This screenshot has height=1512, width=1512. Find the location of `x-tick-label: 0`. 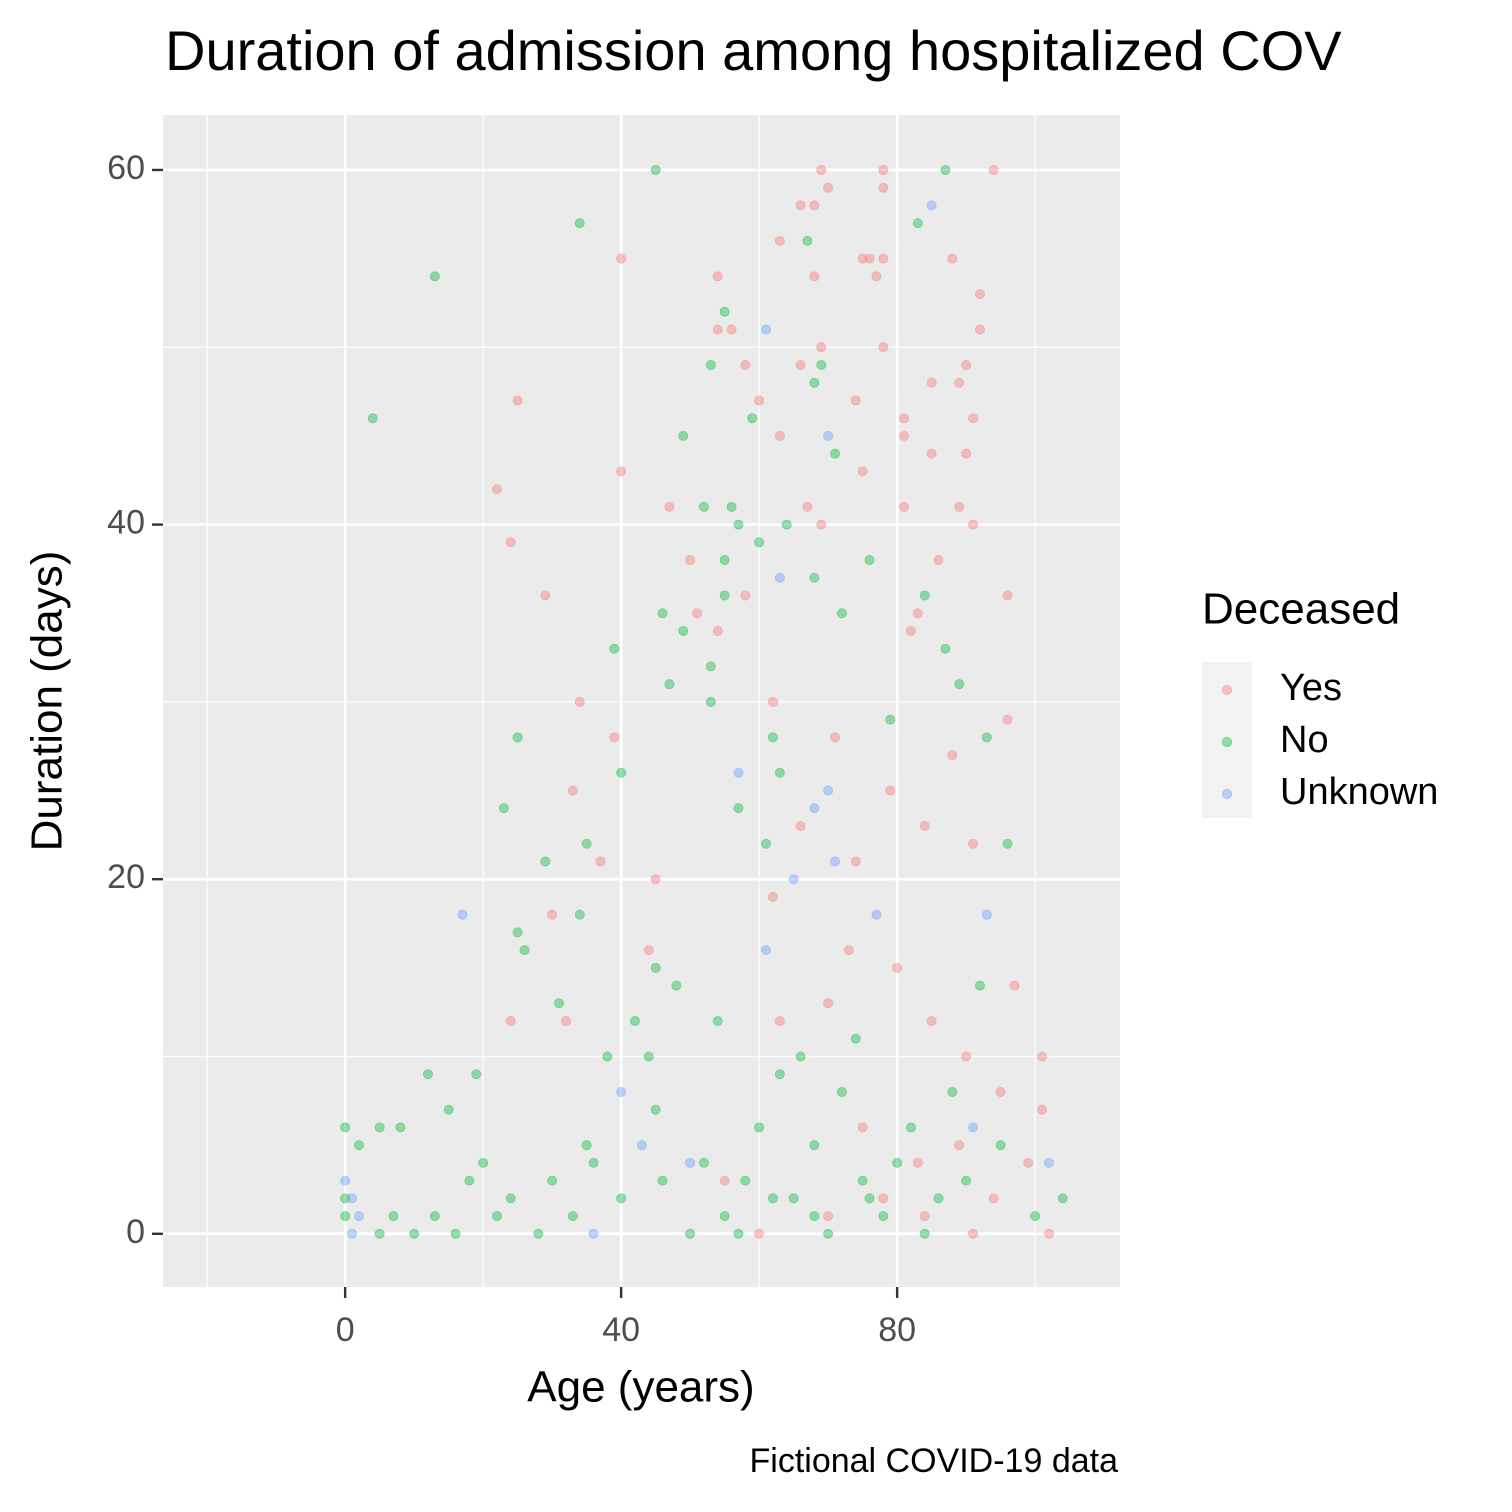

x-tick-label: 0 is located at coordinates (345, 1330).